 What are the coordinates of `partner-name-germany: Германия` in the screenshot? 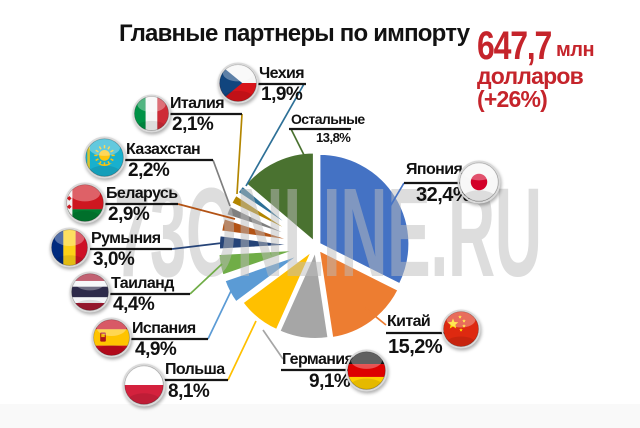 It's located at (318, 359).